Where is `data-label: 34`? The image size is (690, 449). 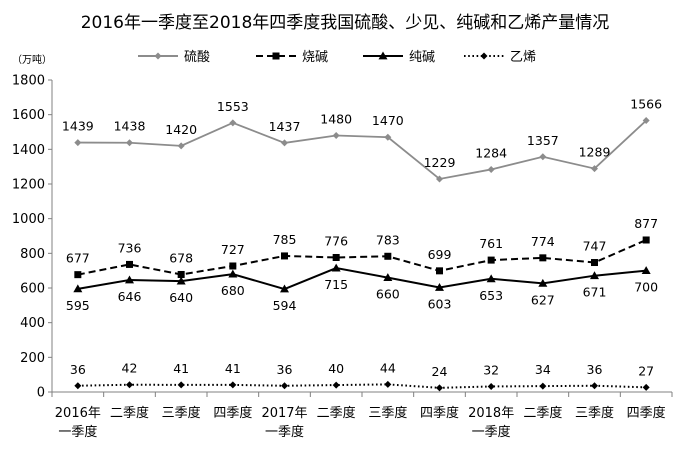
data-label: 34 is located at coordinates (543, 369).